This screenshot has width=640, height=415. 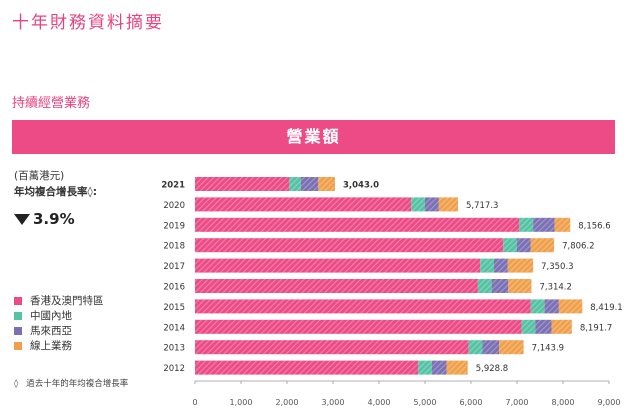 I want to click on y-tick-label: 2013, so click(x=174, y=349).